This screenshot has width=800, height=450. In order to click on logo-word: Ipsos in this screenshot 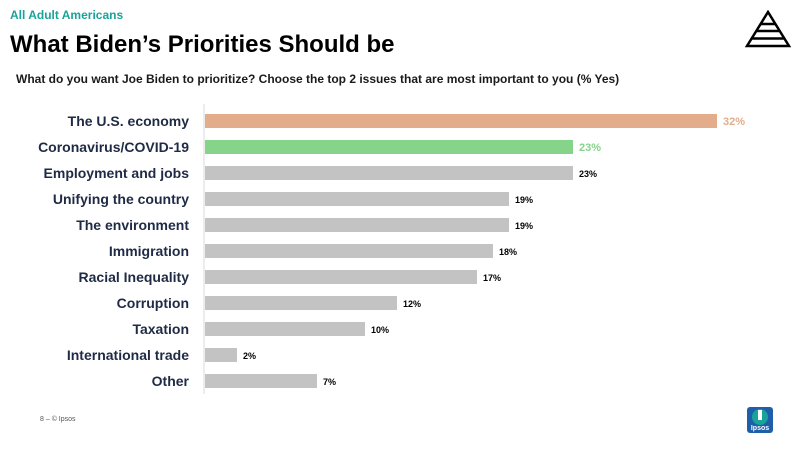, I will do `click(760, 428)`.